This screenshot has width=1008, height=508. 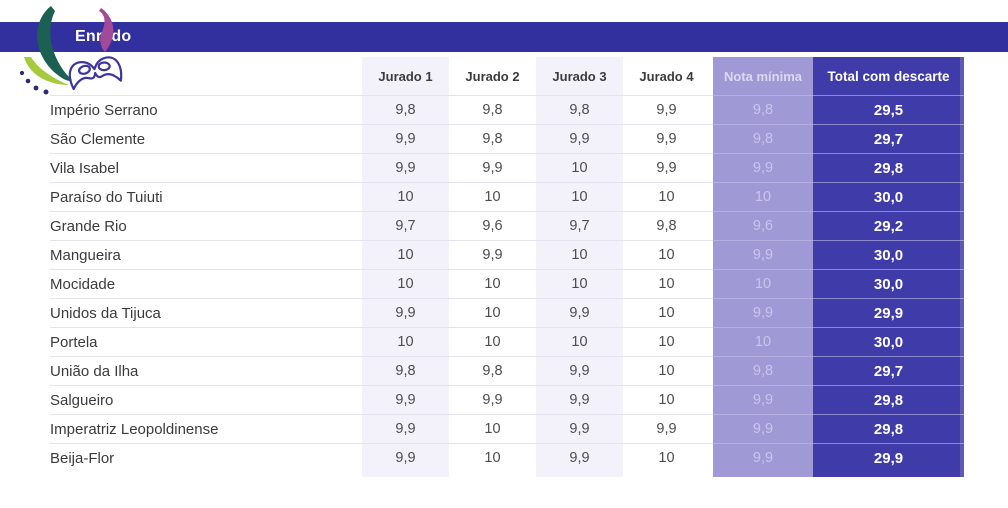 I want to click on school-name: Portela, so click(x=206, y=341).